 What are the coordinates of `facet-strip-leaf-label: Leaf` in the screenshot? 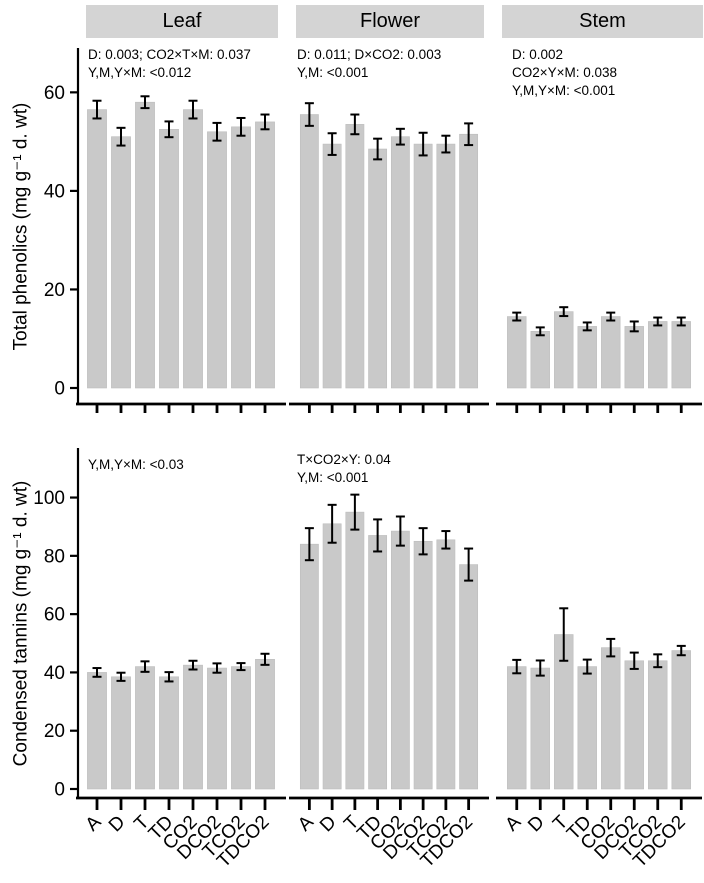 It's located at (182, 21).